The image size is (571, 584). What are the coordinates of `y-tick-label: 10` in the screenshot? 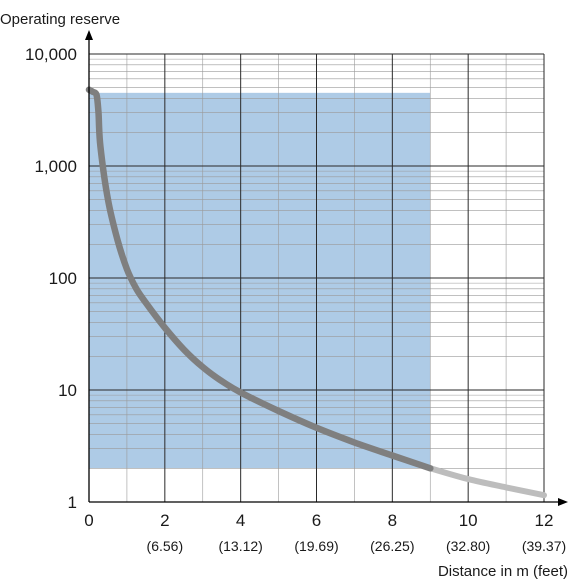 It's located at (67, 390).